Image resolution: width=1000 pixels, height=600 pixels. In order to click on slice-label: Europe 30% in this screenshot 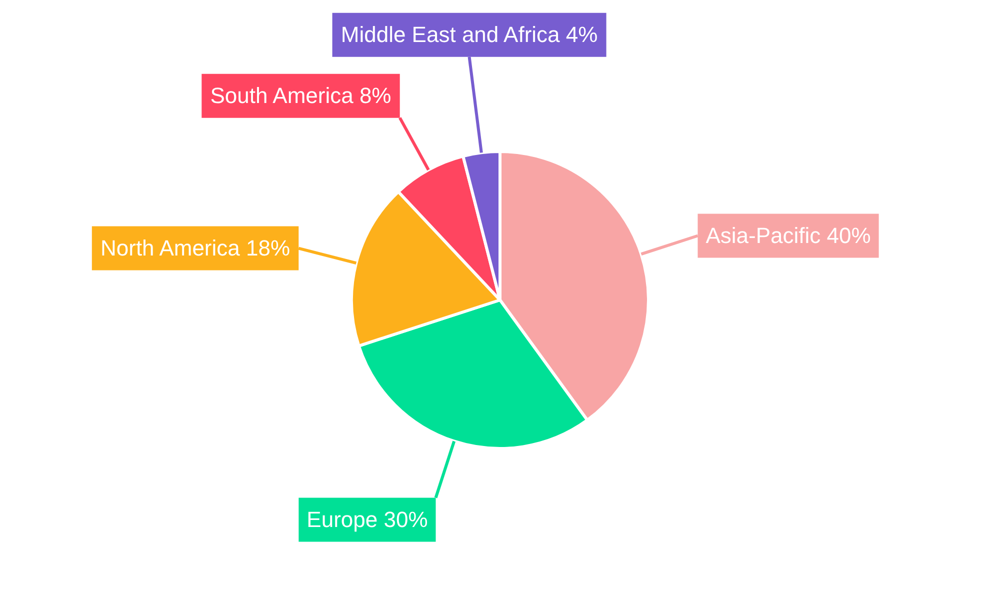, I will do `click(367, 519)`.